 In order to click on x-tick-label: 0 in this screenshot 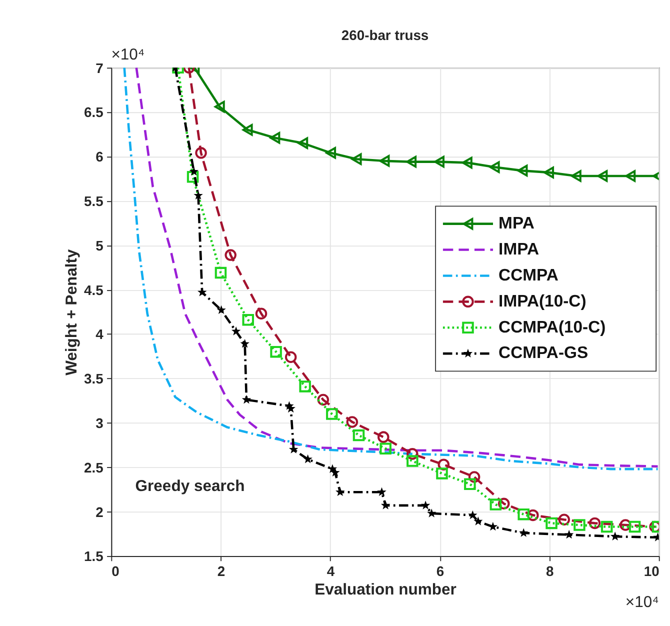, I will do `click(116, 570)`.